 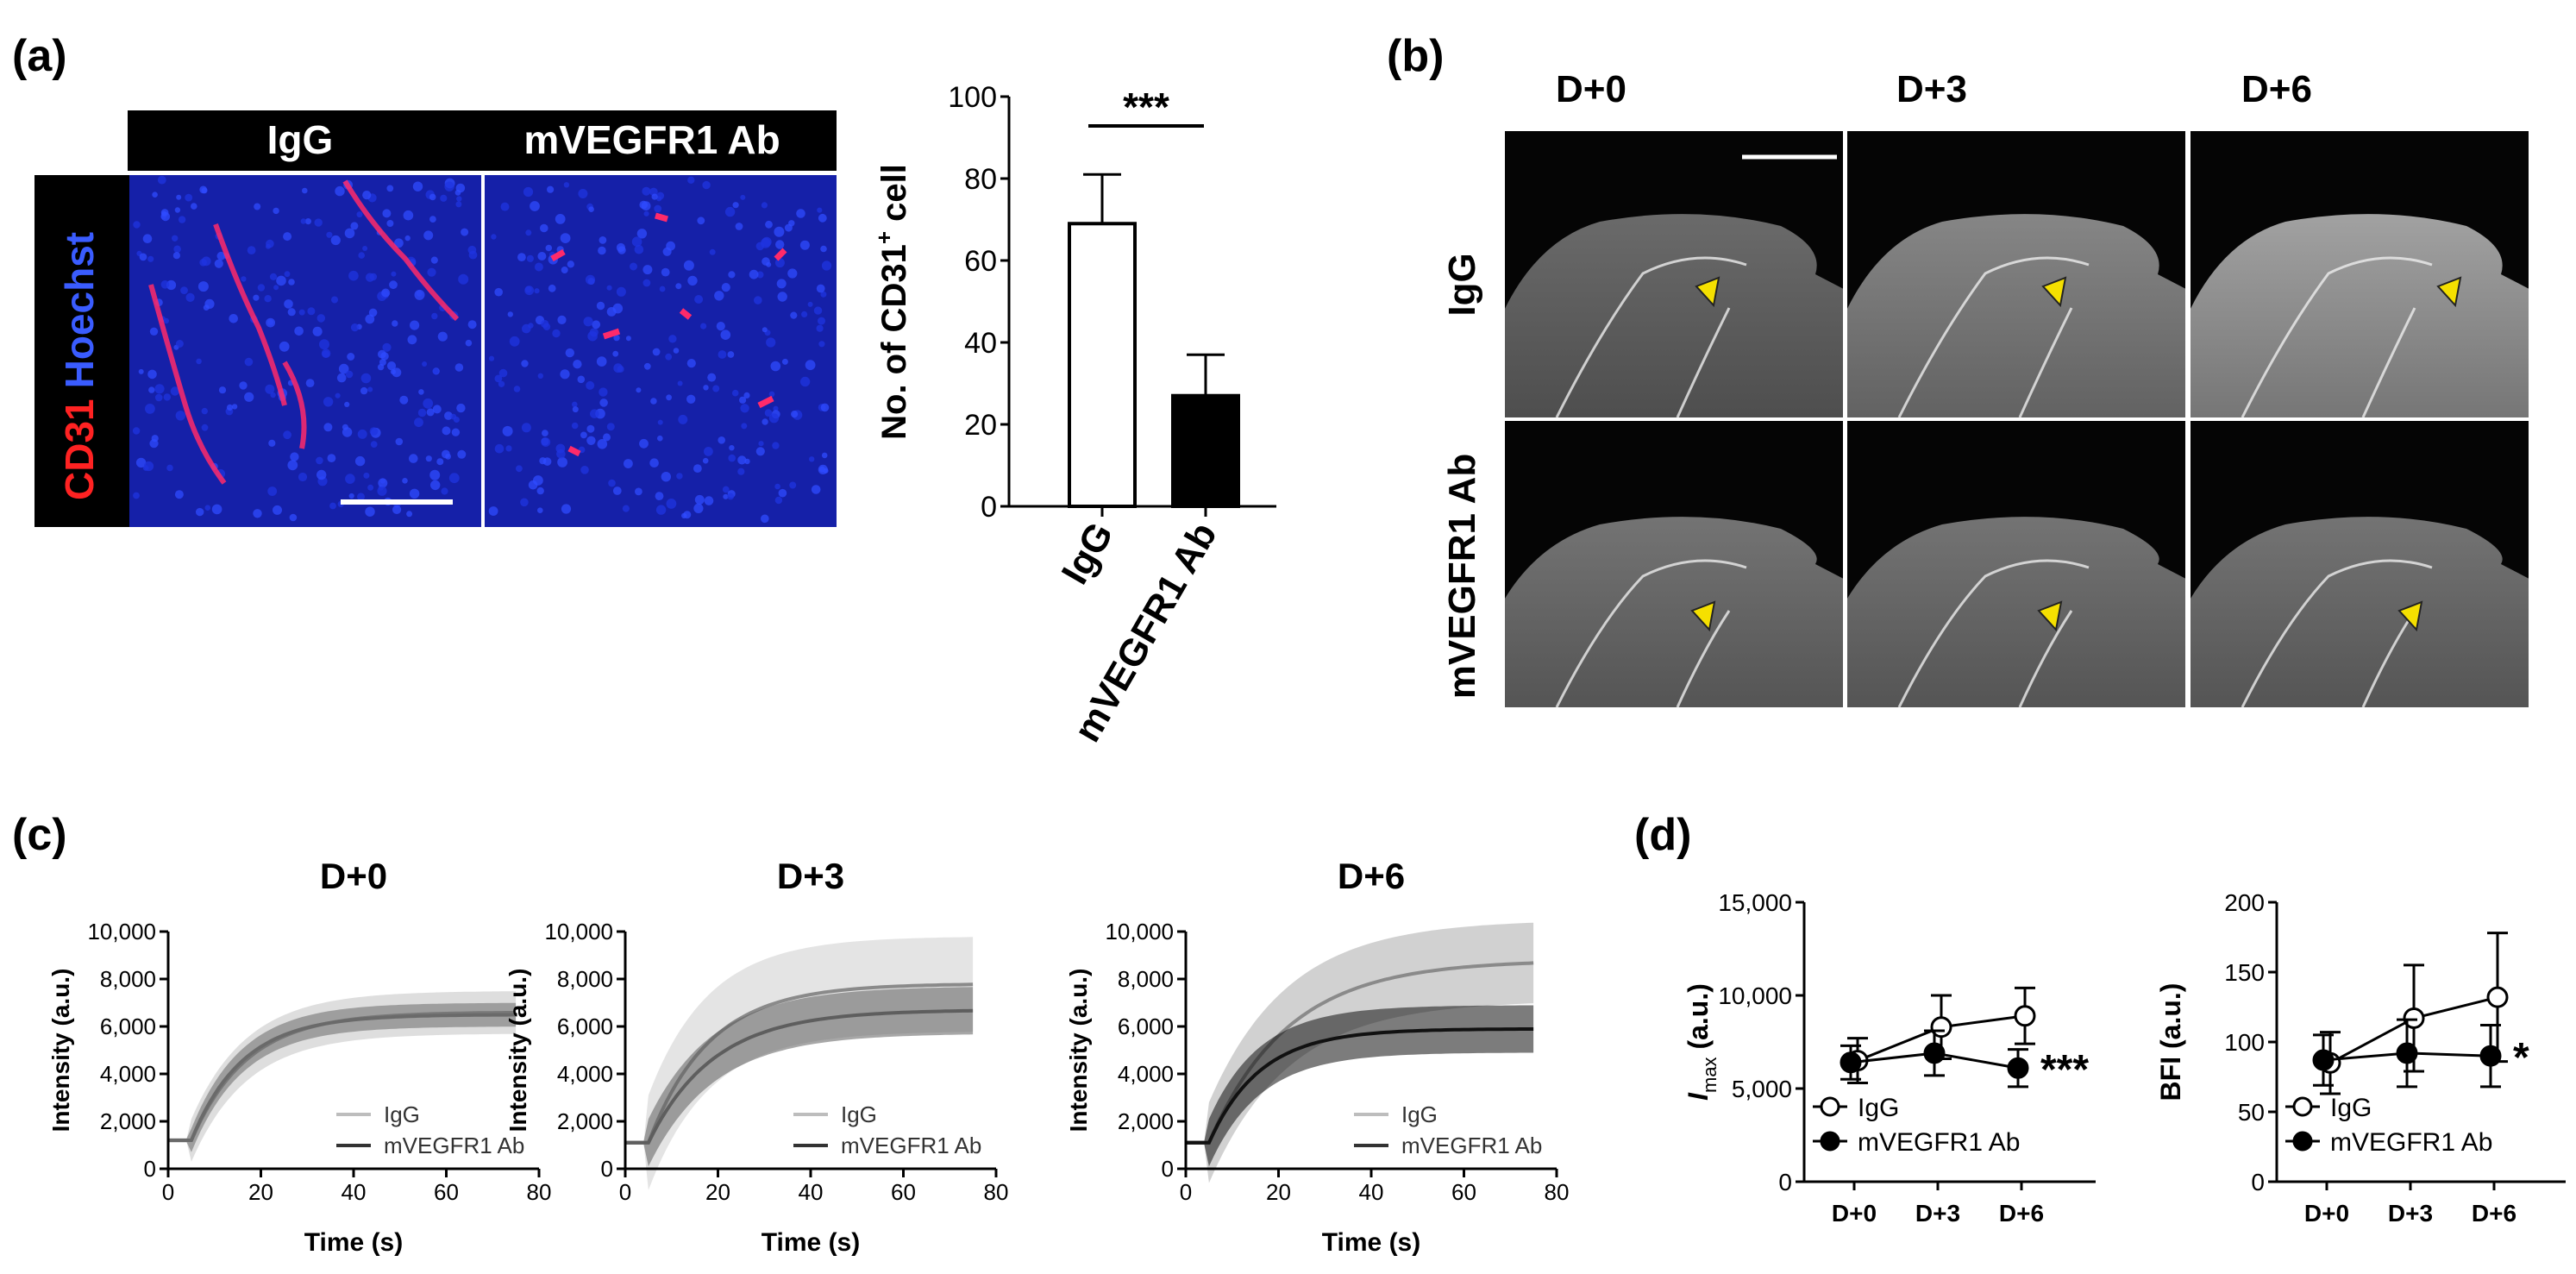 I want to click on significance-marker: ***, so click(x=2064, y=1070).